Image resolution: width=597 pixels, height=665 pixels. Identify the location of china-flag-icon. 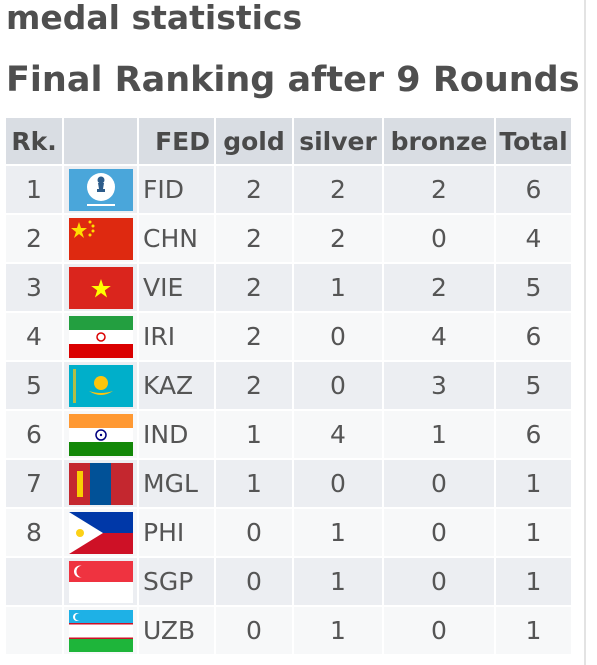
(100, 238).